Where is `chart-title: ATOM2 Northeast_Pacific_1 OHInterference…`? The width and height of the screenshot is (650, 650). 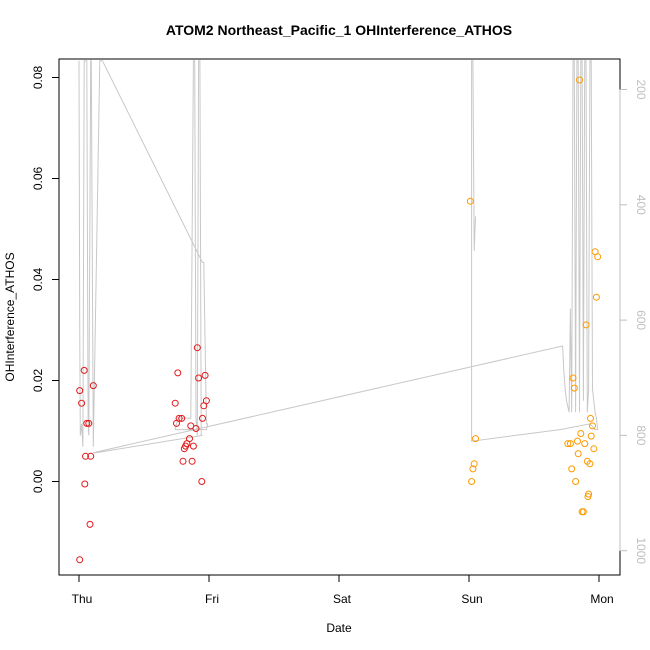
chart-title: ATOM2 Northeast_Pacific_1 OHInterference… is located at coordinates (339, 30).